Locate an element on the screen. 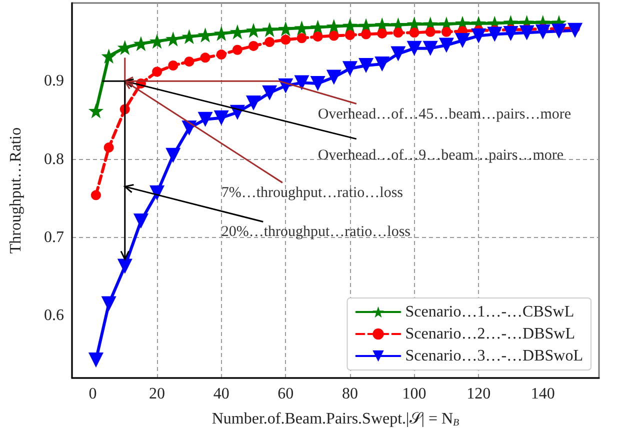  x-tick-label: 60 is located at coordinates (286, 394).